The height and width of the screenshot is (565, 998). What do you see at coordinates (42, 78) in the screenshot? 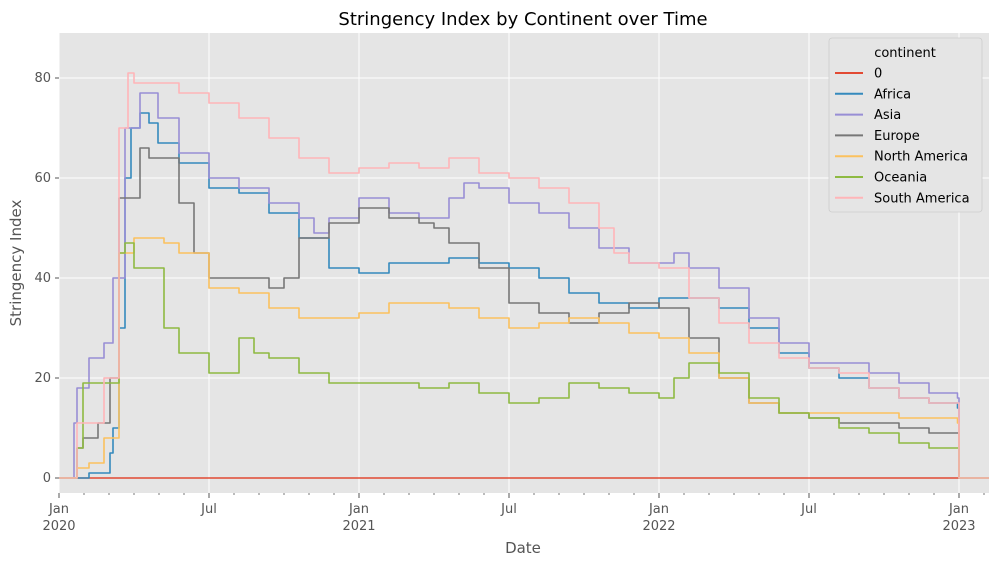
I see `y-tick-label: 80` at bounding box center [42, 78].